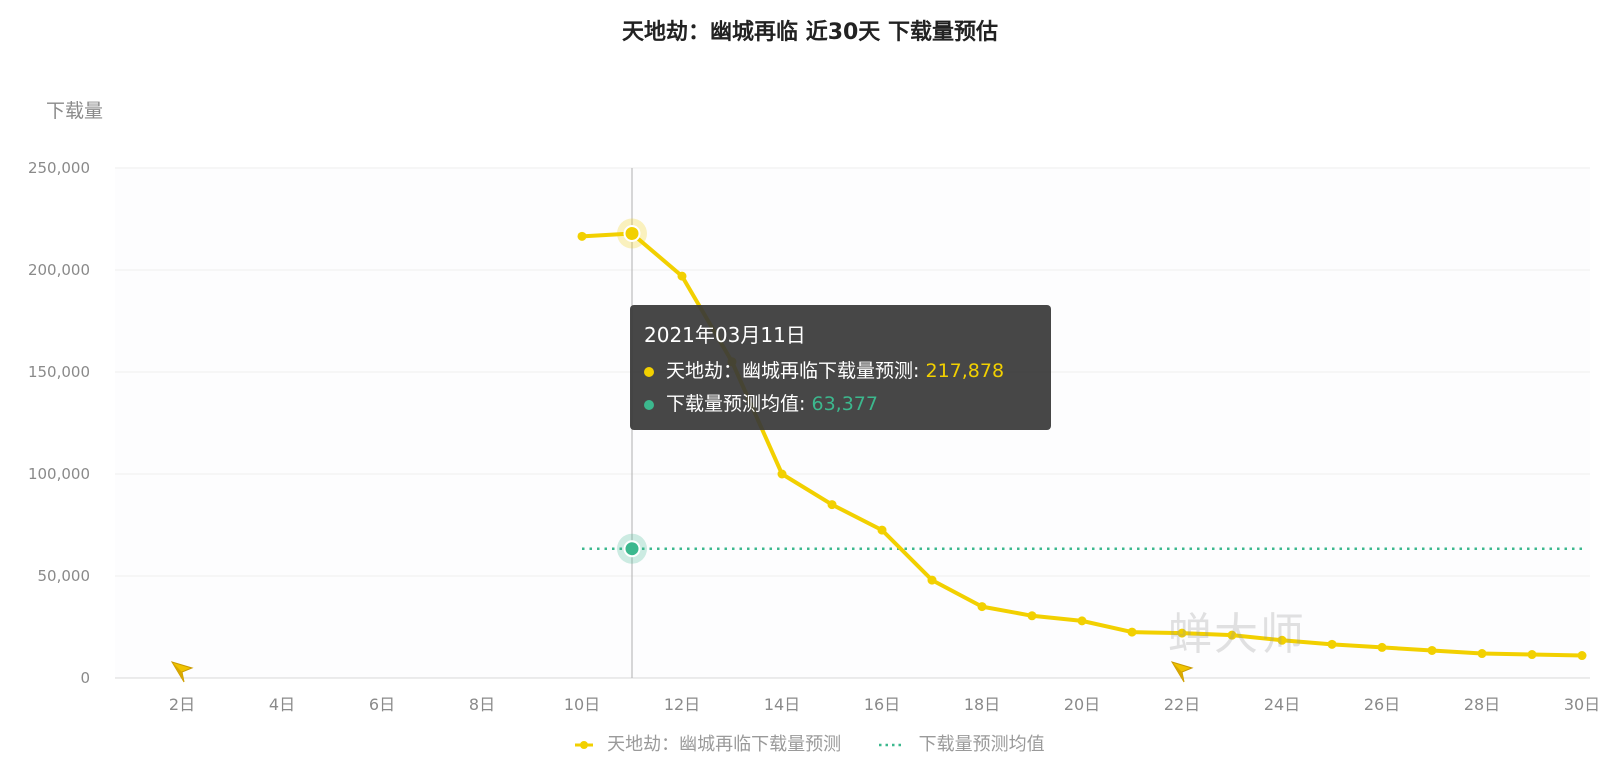 The image size is (1620, 772). What do you see at coordinates (75, 111) in the screenshot?
I see `y-axis-label: 下载量` at bounding box center [75, 111].